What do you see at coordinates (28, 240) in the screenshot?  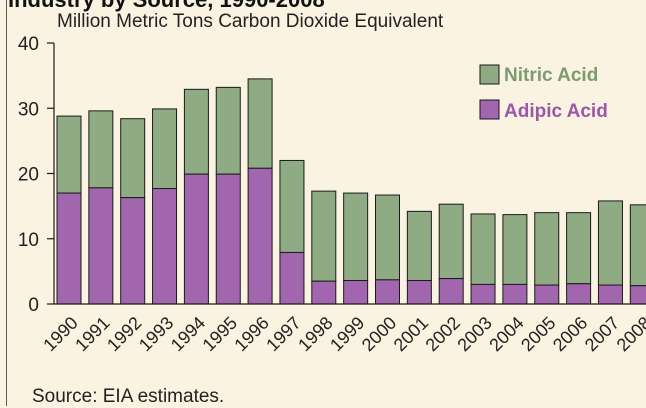 I see `y-tick-label: 10` at bounding box center [28, 240].